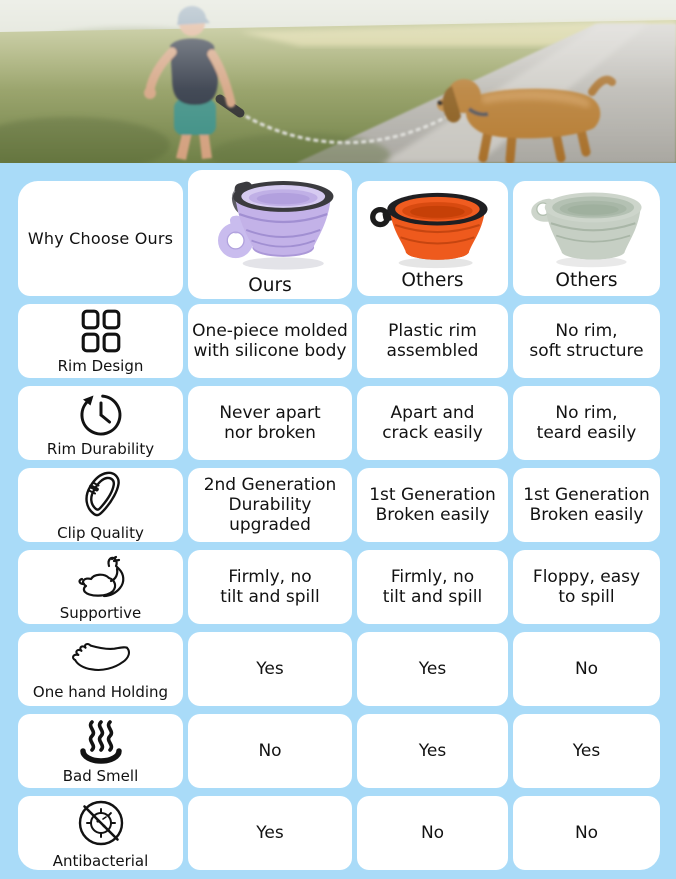 Image resolution: width=676 pixels, height=879 pixels. Describe the element at coordinates (428, 230) in the screenshot. I see `others-orange-bowl-image` at that location.